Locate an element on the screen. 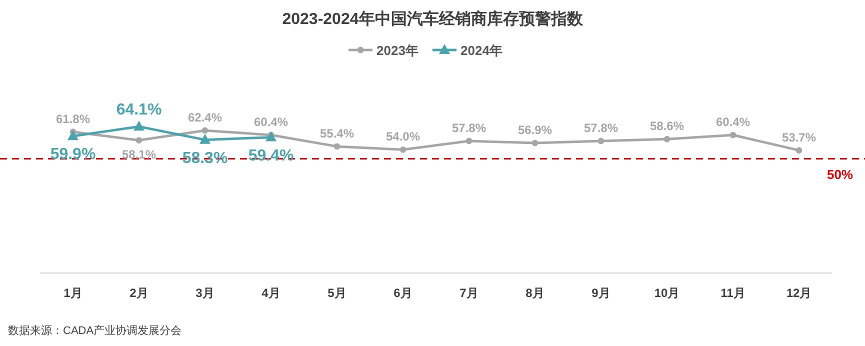 This screenshot has width=865, height=346. x-tick-label: 7月 is located at coordinates (469, 293).